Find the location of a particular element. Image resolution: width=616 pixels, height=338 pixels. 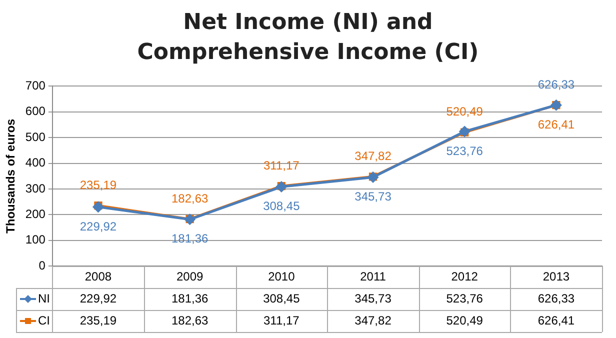

text: 229,92 is located at coordinates (98, 226).